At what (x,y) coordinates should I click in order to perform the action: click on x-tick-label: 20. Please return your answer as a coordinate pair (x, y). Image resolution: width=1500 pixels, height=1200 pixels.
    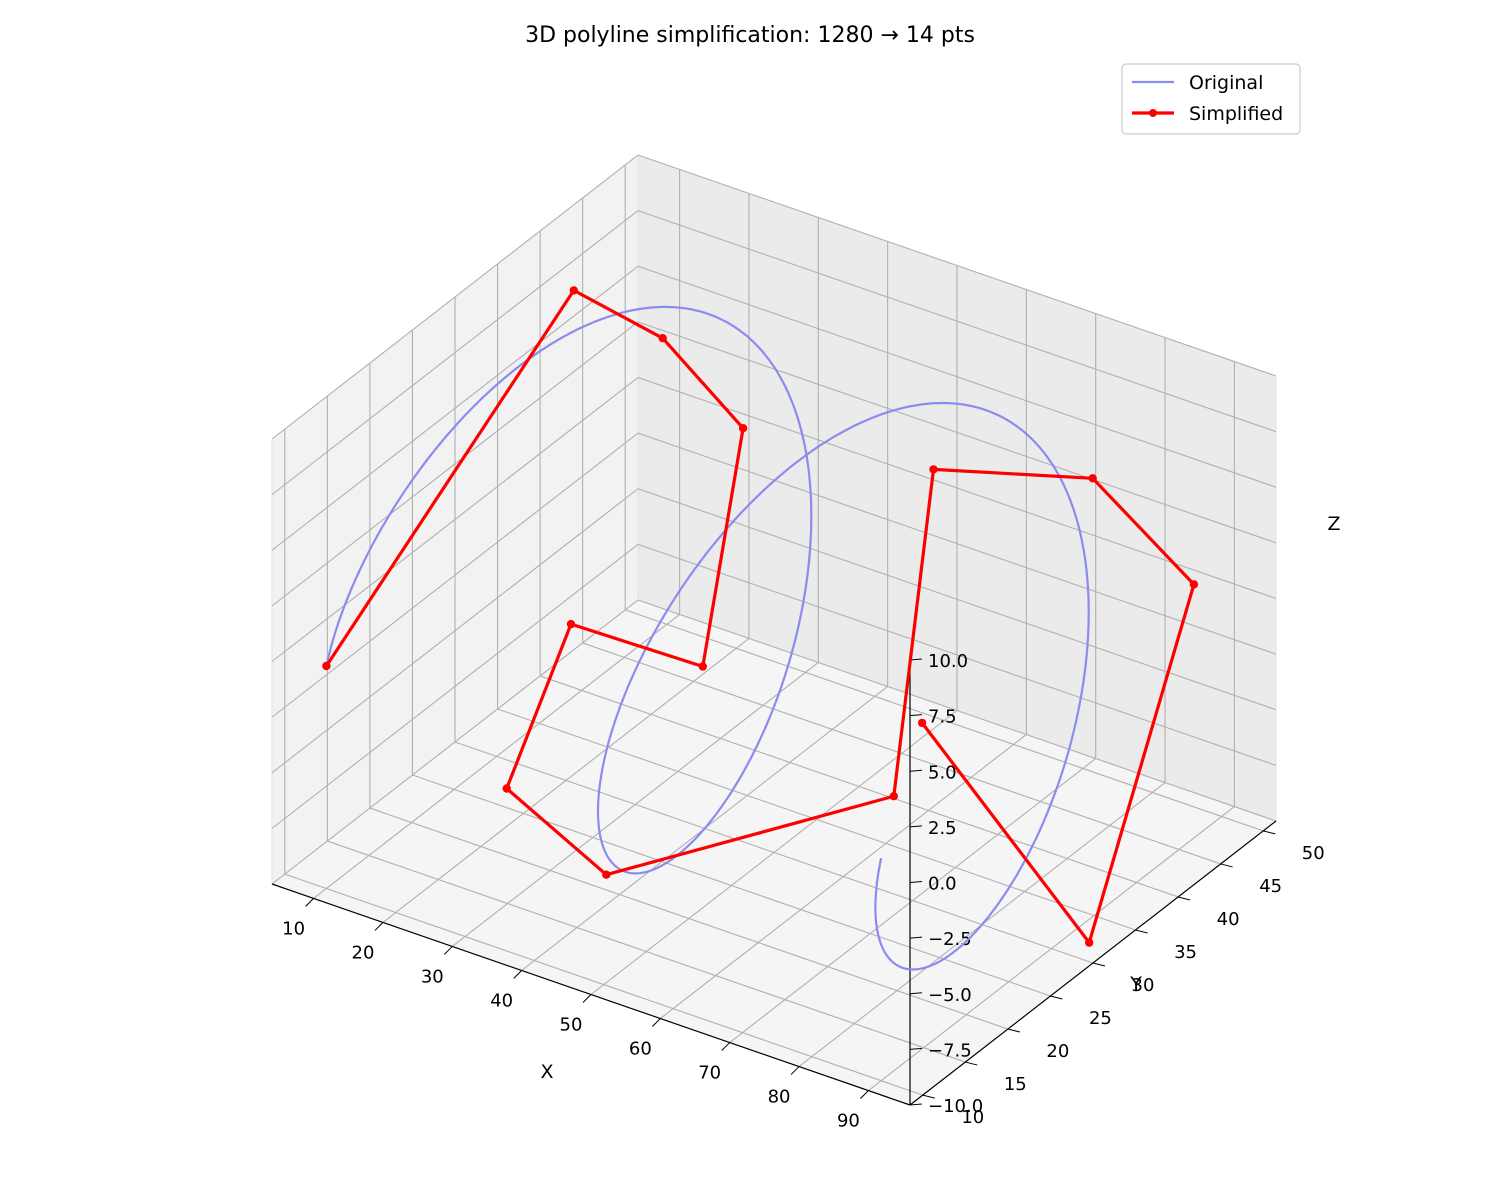
    Looking at the image, I should click on (363, 952).